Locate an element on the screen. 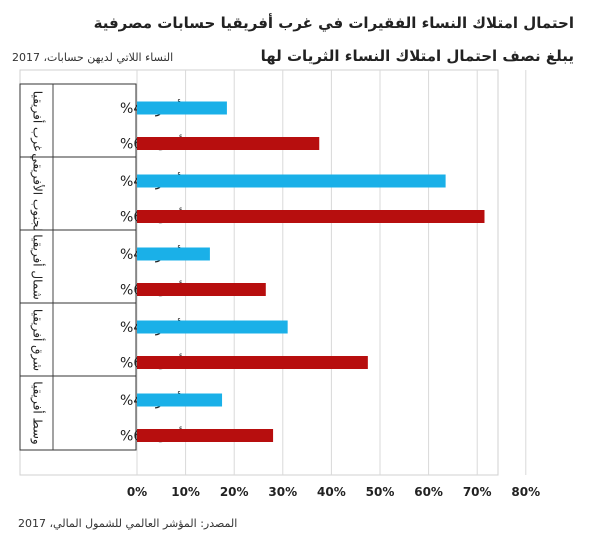 This screenshot has height=550, width=604. x-tick-label: 50% is located at coordinates (380, 492).